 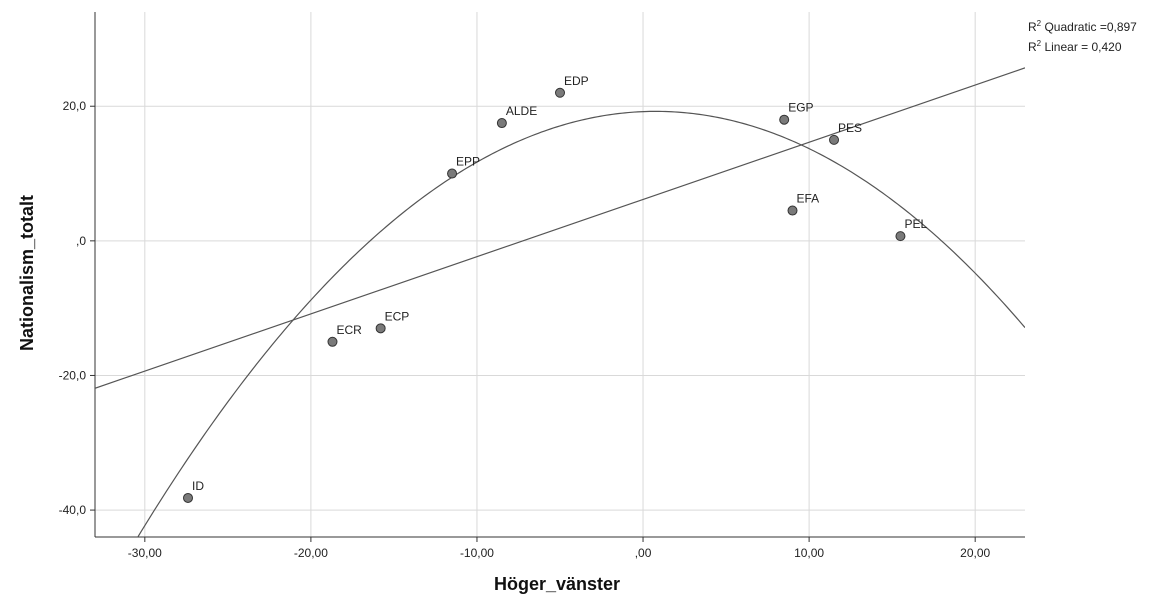 What do you see at coordinates (397, 316) in the screenshot?
I see `data-point-label: ECP` at bounding box center [397, 316].